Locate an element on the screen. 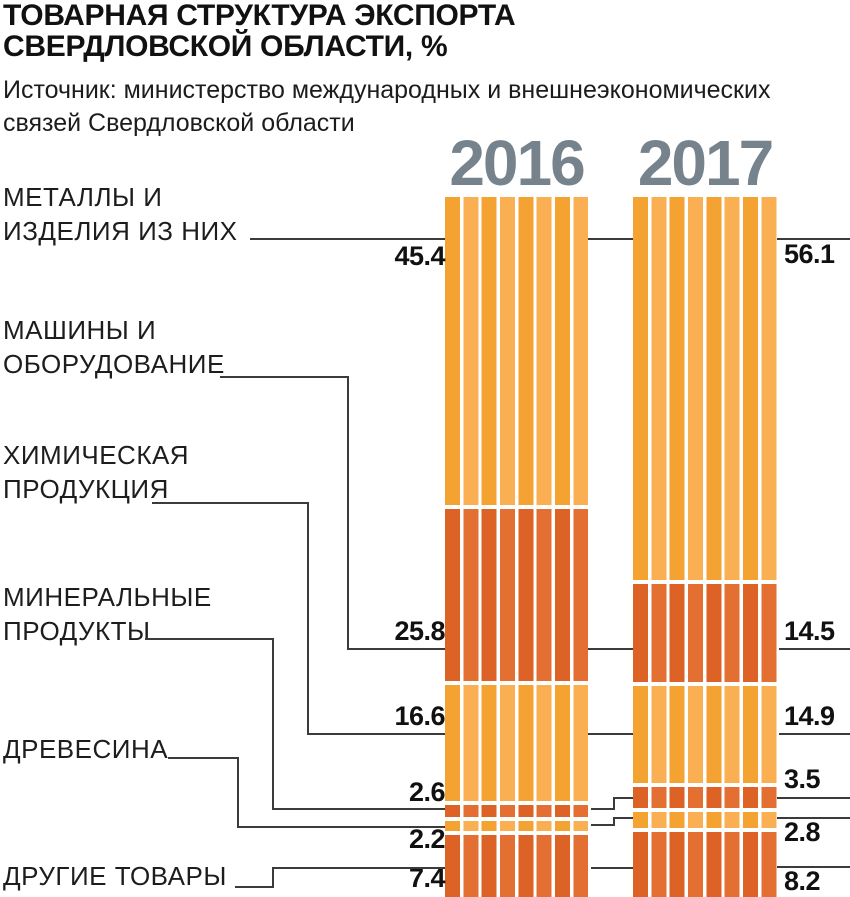 The width and height of the screenshot is (850, 897). leader-line-chemicals-h1 is located at coordinates (230, 503).